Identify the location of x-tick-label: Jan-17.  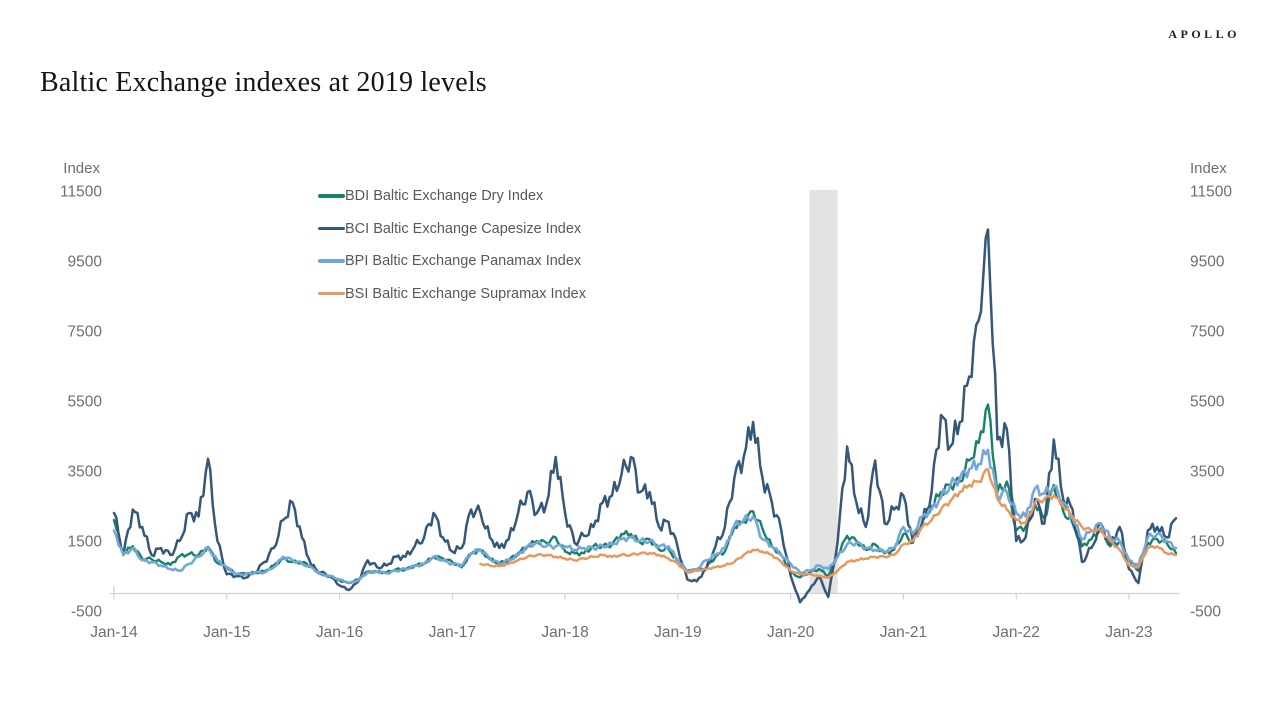
(452, 632).